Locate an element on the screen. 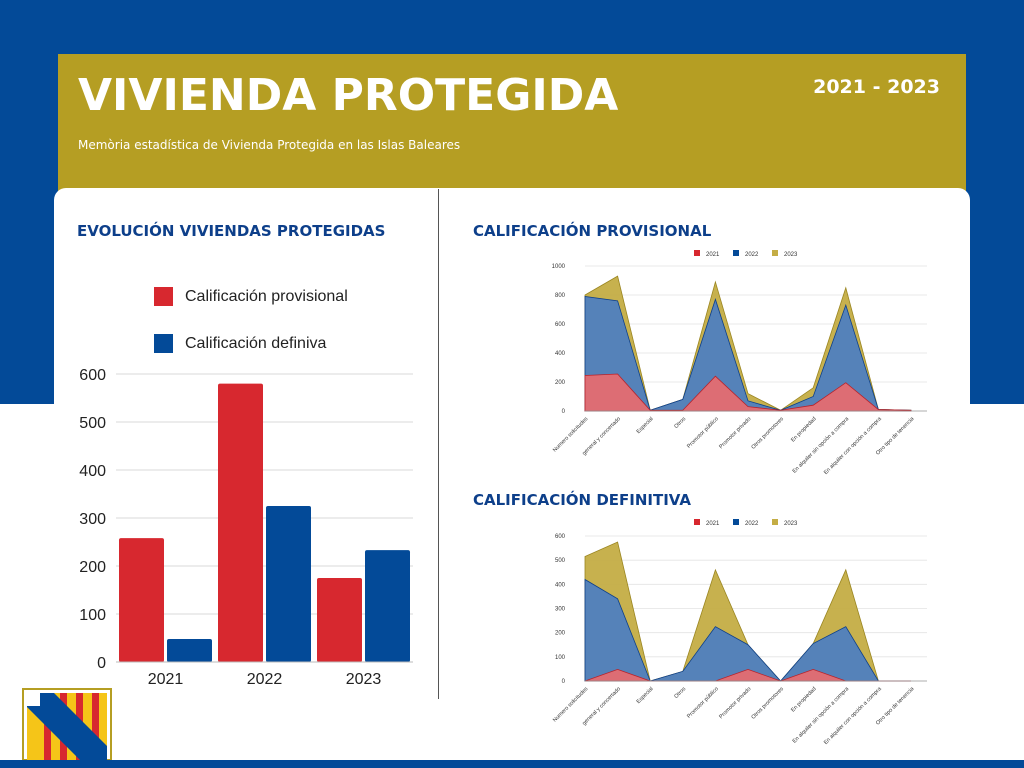 Image resolution: width=1024 pixels, height=768 pixels. provisional-y-tick-label: 200 is located at coordinates (560, 383).